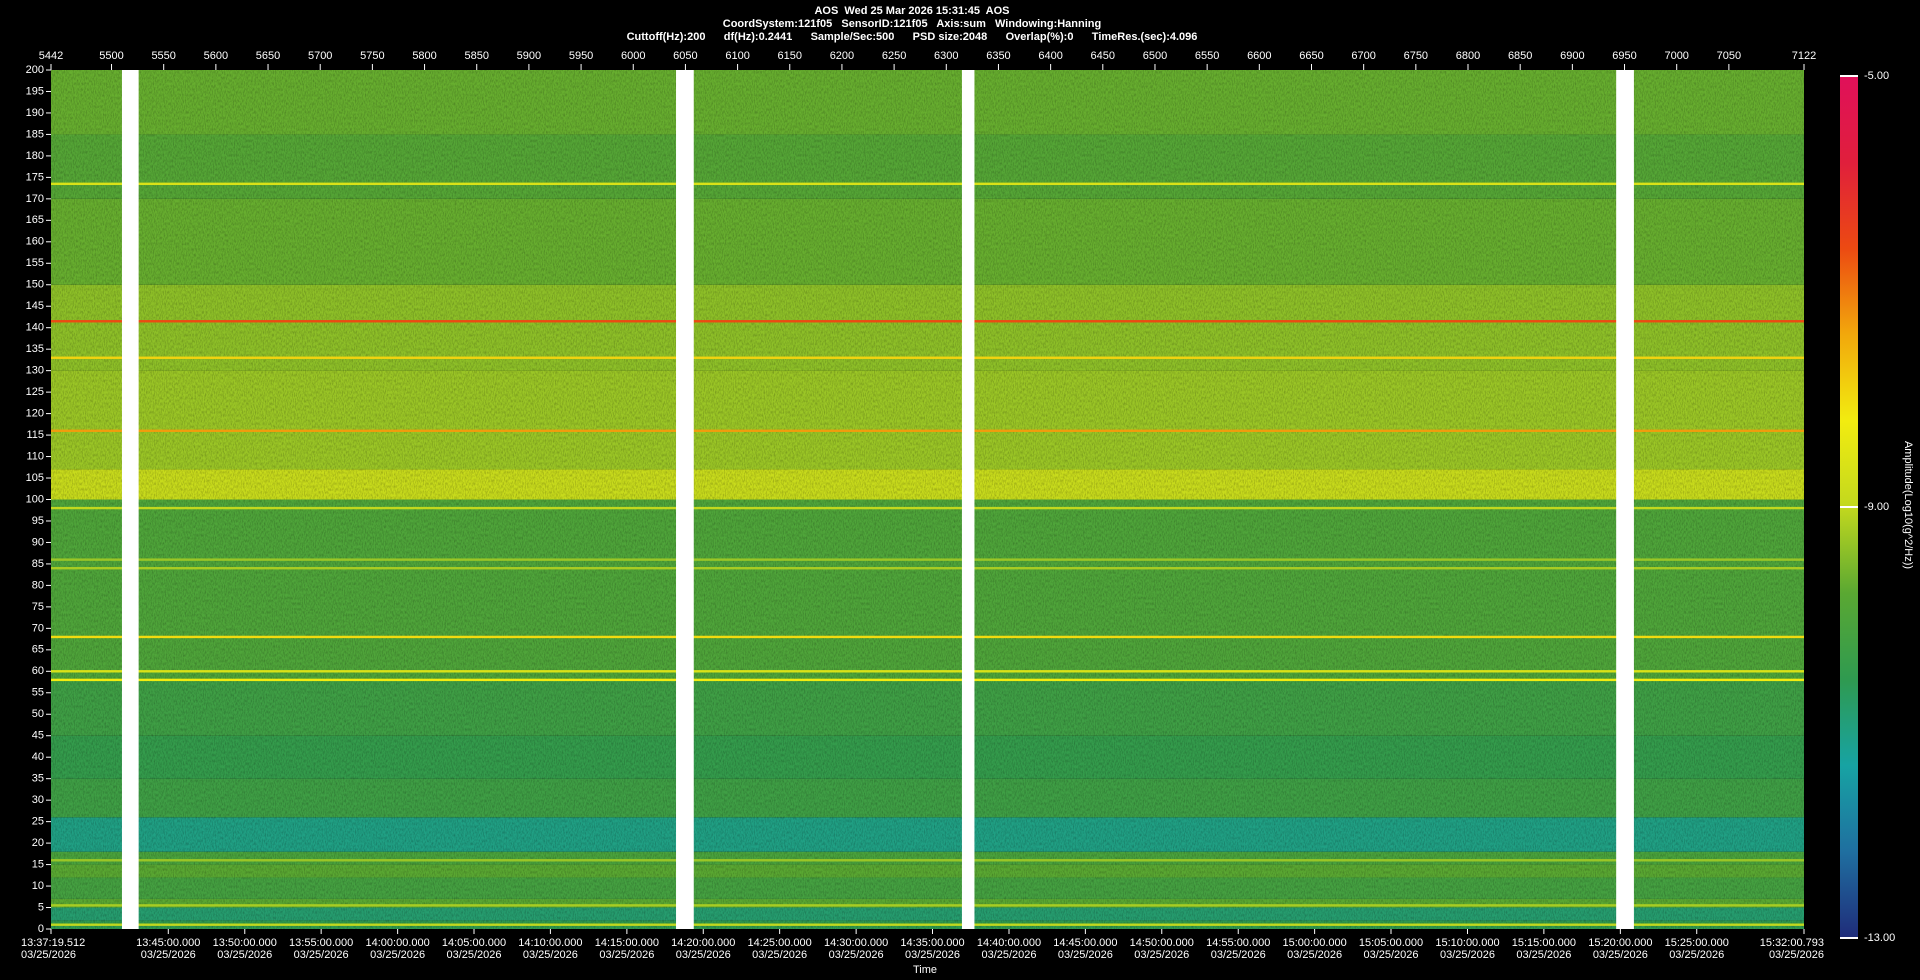 The height and width of the screenshot is (980, 1920). What do you see at coordinates (35, 306) in the screenshot?
I see `y-tick-label: 145` at bounding box center [35, 306].